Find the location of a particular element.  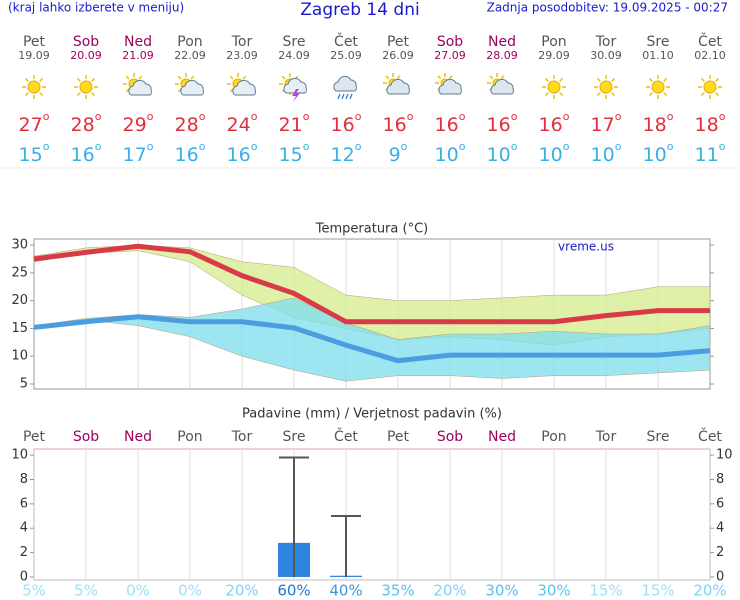

lightning is located at coordinates (296, 95).